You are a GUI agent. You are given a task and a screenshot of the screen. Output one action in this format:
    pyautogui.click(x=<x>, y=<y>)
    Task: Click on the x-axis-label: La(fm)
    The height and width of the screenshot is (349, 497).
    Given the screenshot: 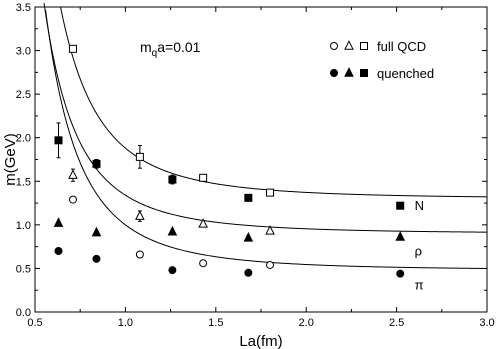 What is the action you would take?
    pyautogui.click(x=260, y=341)
    